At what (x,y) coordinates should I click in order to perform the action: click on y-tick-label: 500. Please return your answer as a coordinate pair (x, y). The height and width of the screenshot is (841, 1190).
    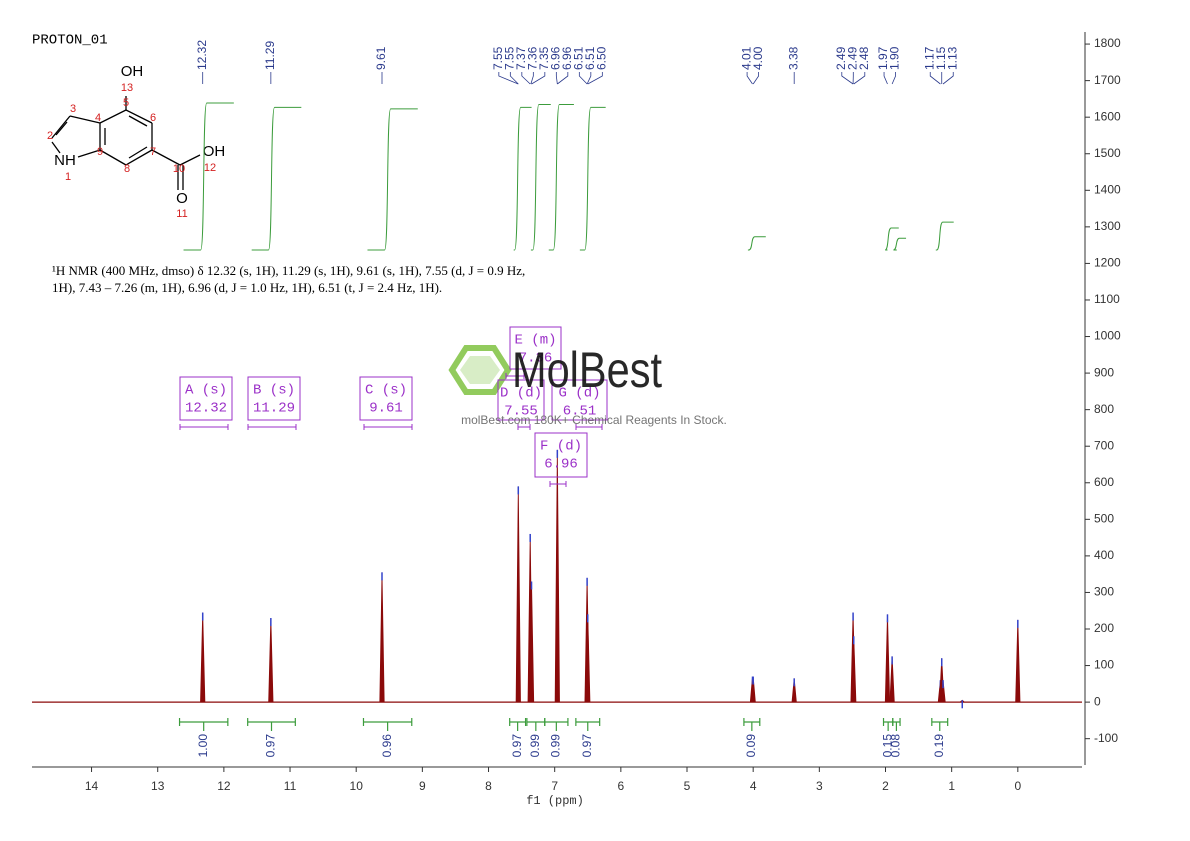
    Looking at the image, I should click on (1104, 518).